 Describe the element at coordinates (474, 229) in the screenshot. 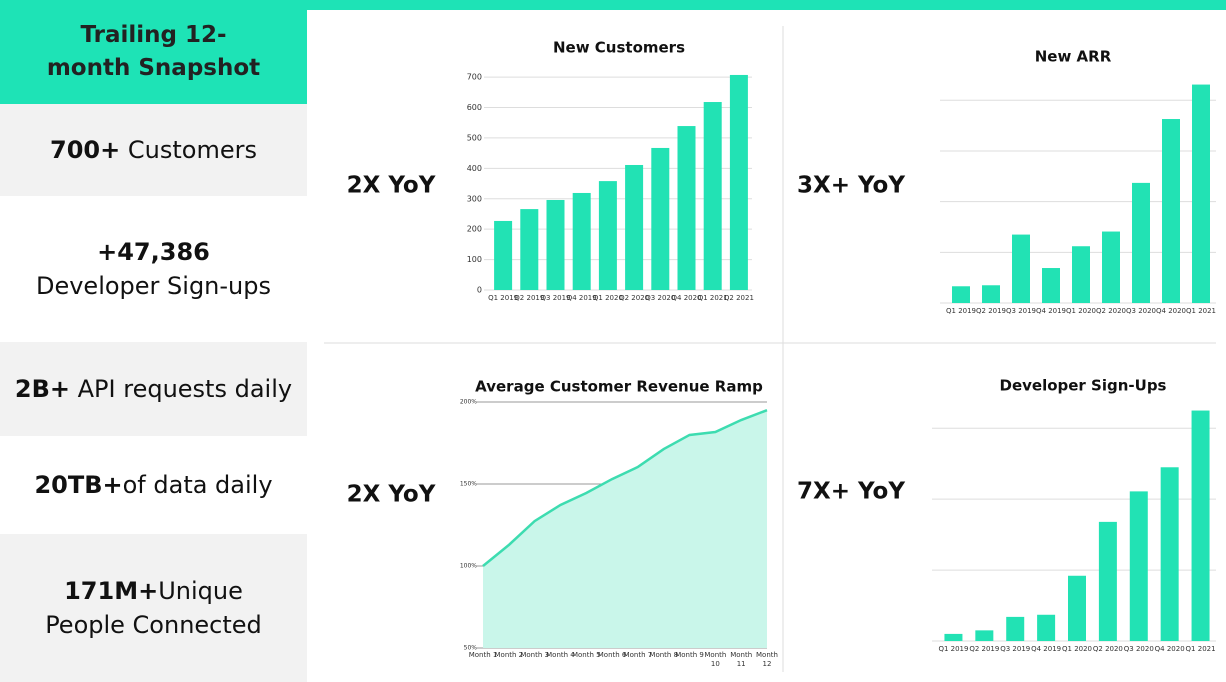

I see `y-tick-label: 200` at that location.